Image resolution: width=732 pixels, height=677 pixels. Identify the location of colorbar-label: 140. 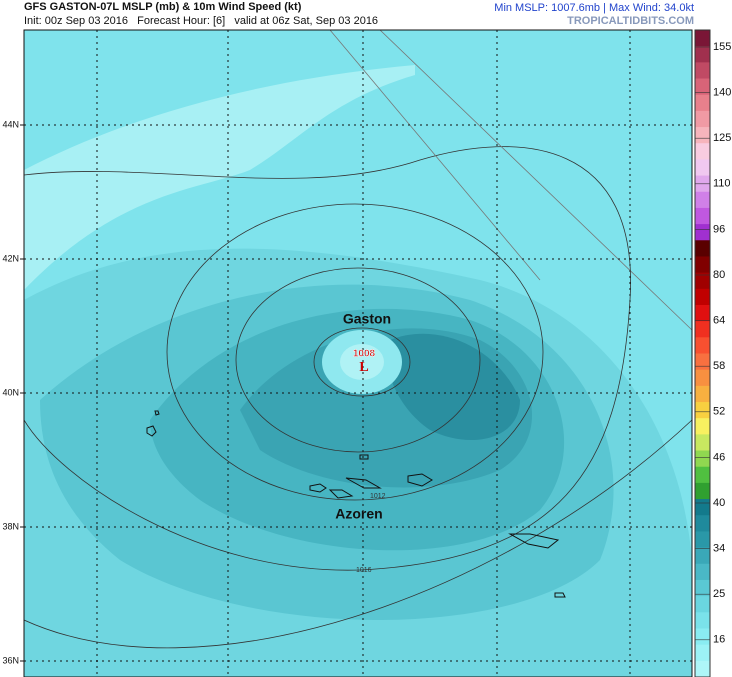
(722, 93).